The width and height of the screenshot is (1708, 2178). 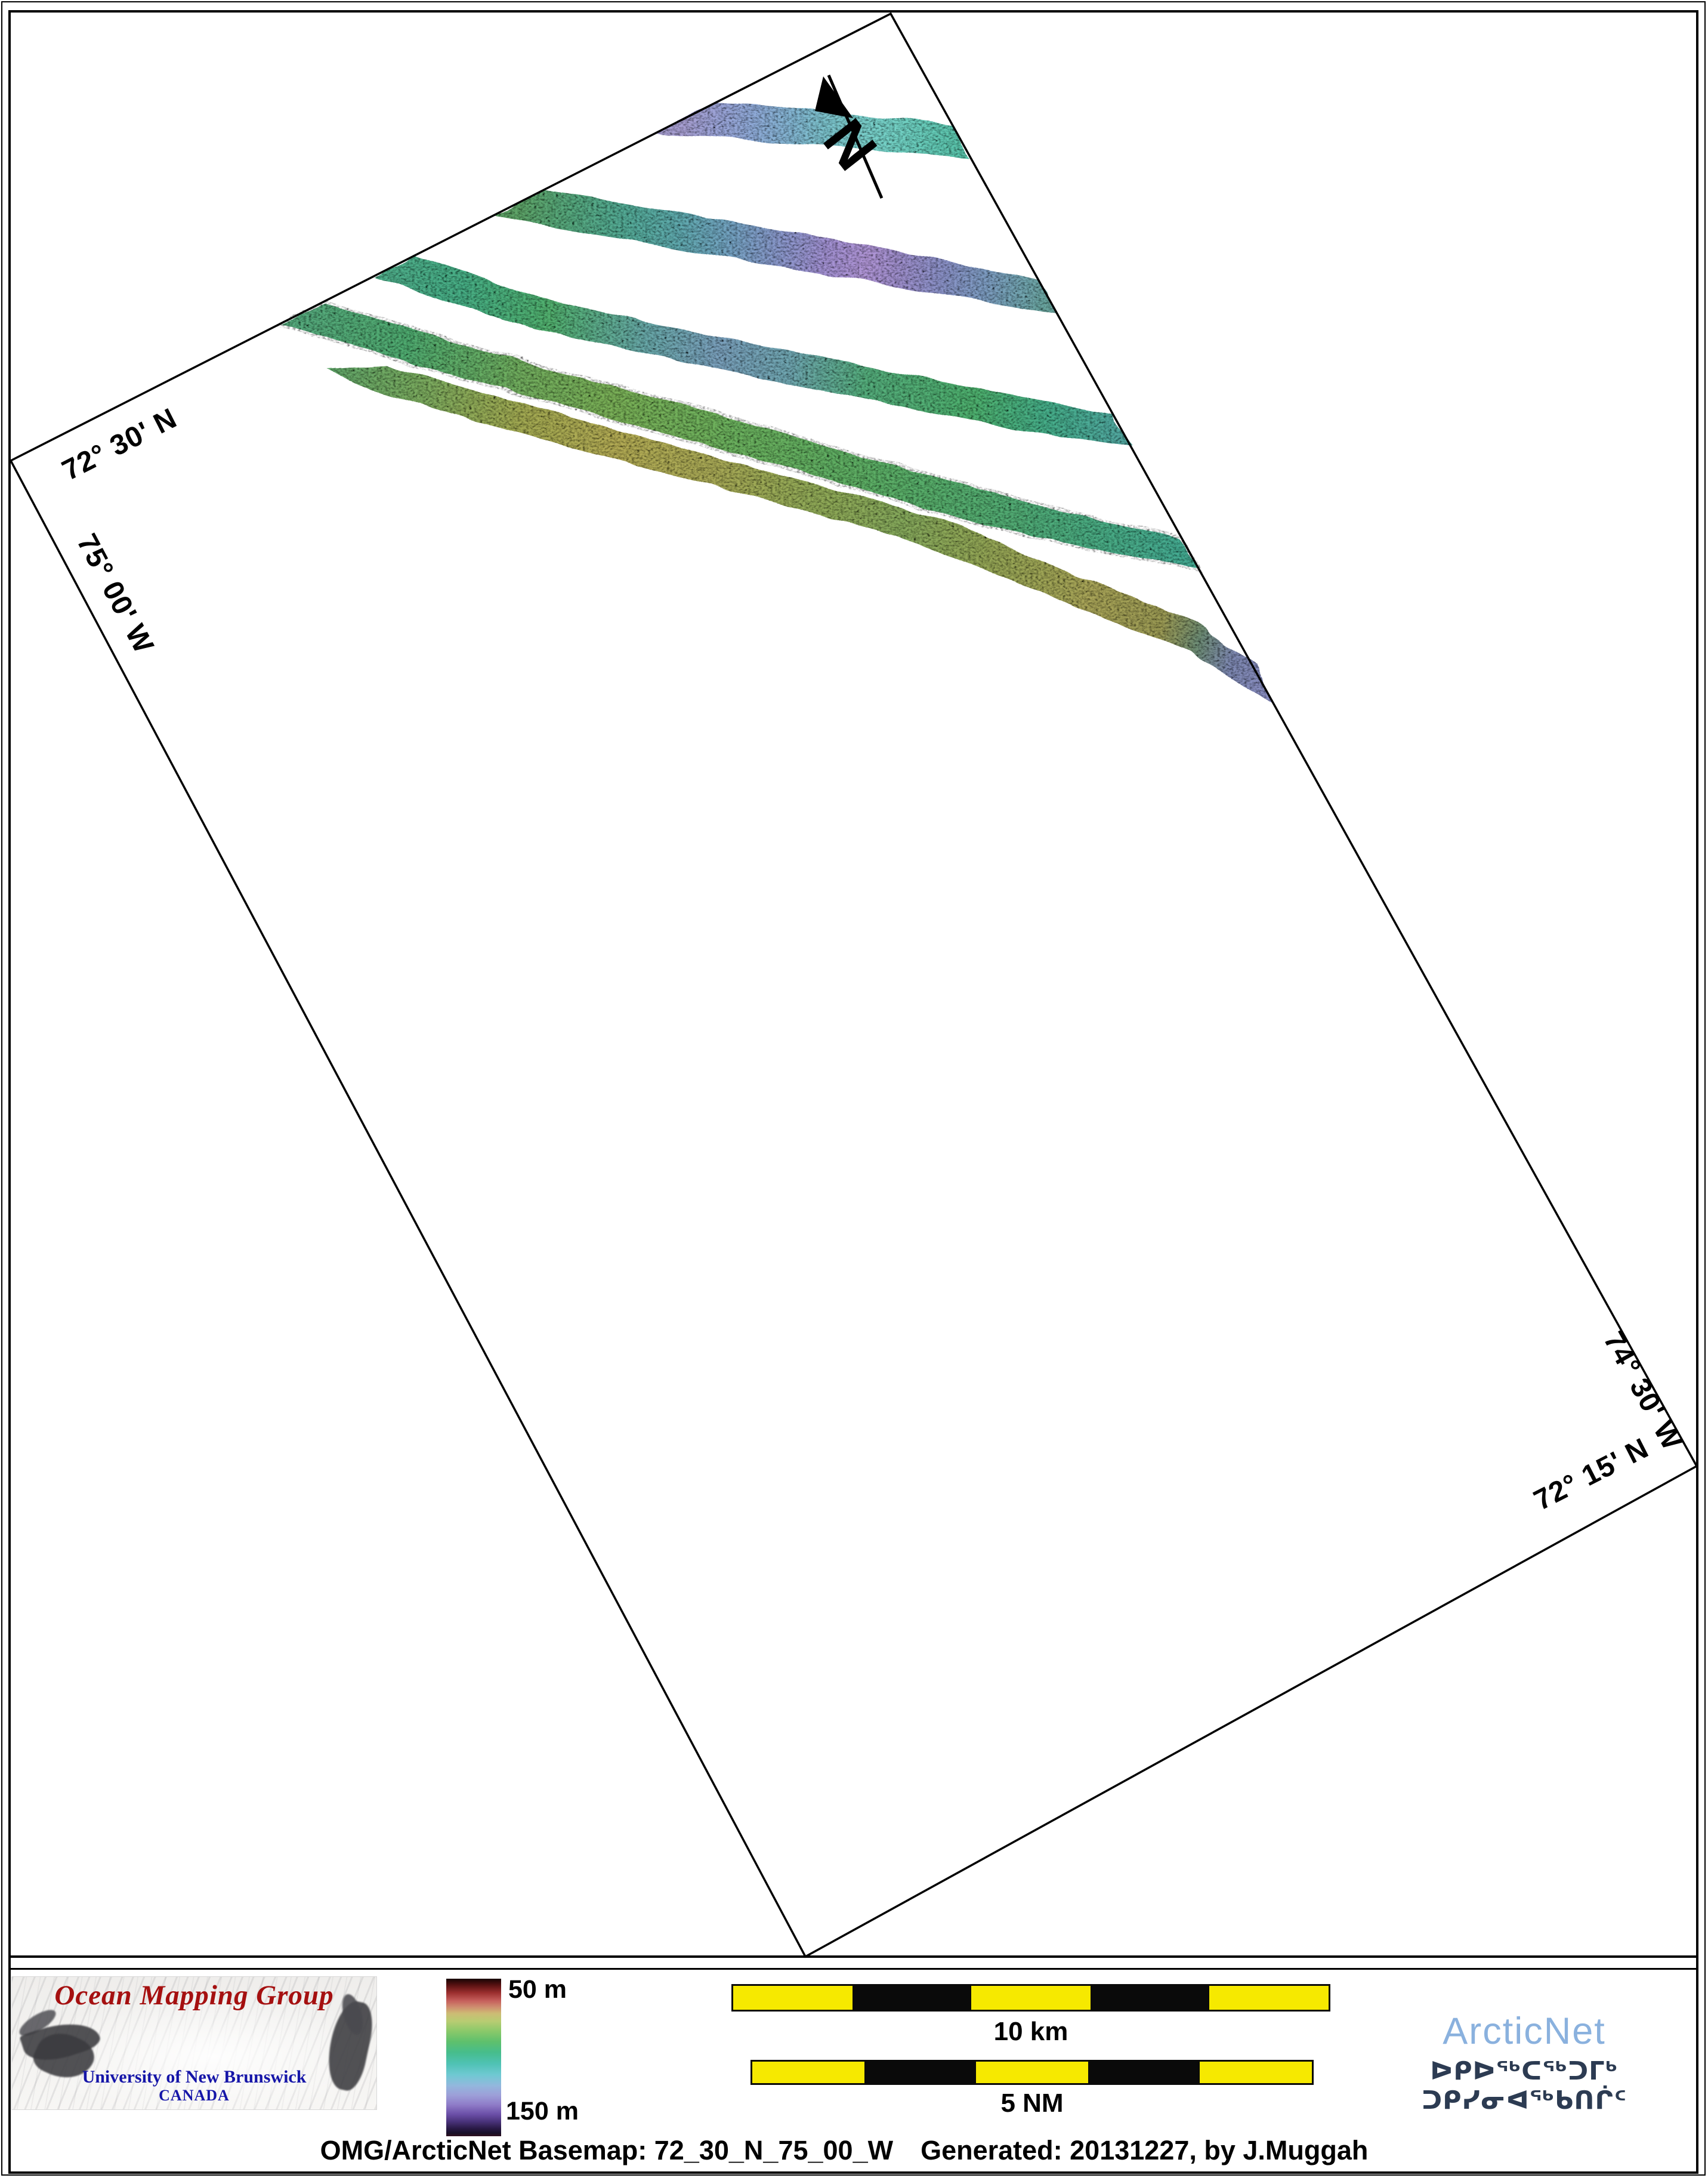 What do you see at coordinates (855, 137) in the screenshot?
I see `north-arrow-shaft` at bounding box center [855, 137].